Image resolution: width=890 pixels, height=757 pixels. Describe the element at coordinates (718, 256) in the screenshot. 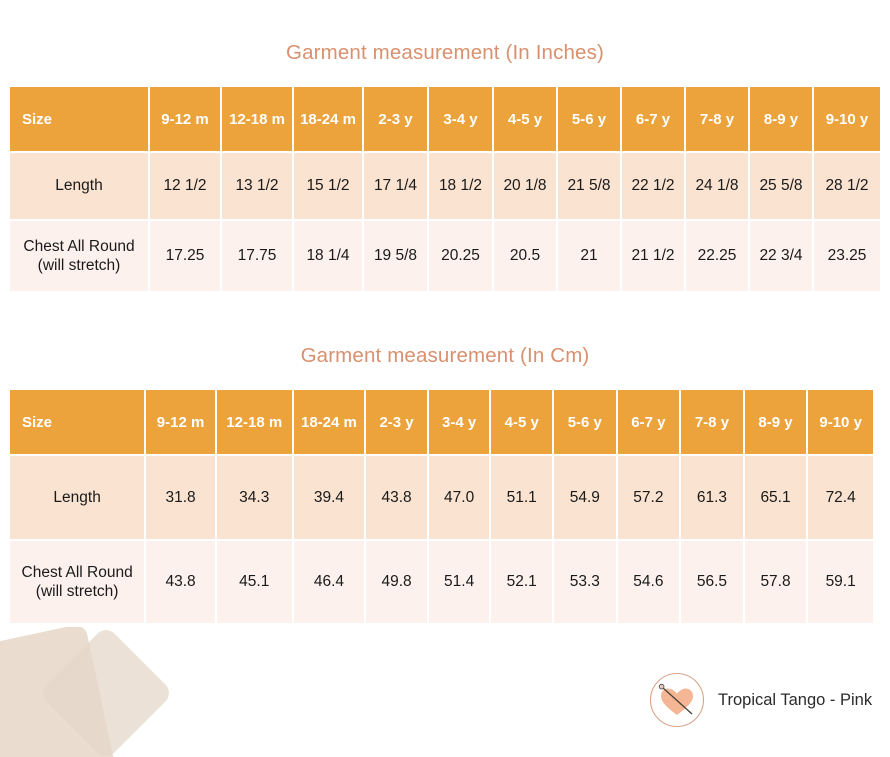

I see `cell-chest-7-8y: 22.25` at that location.